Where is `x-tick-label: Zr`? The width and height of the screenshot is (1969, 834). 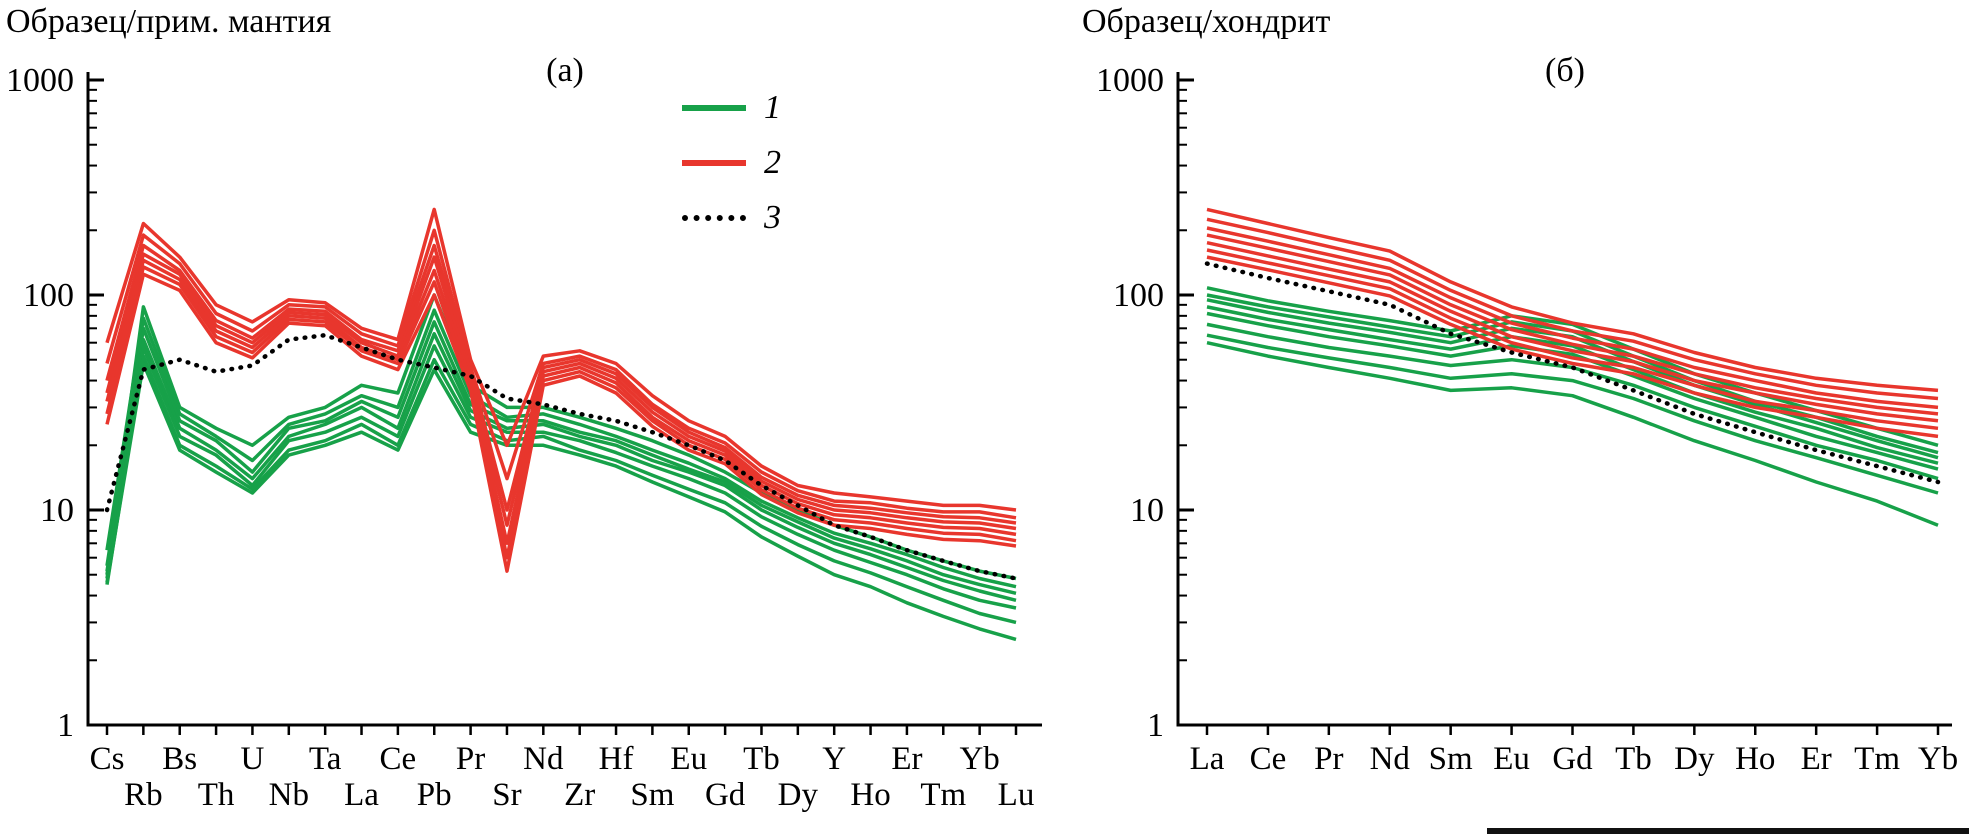 x-tick-label: Zr is located at coordinates (579, 795).